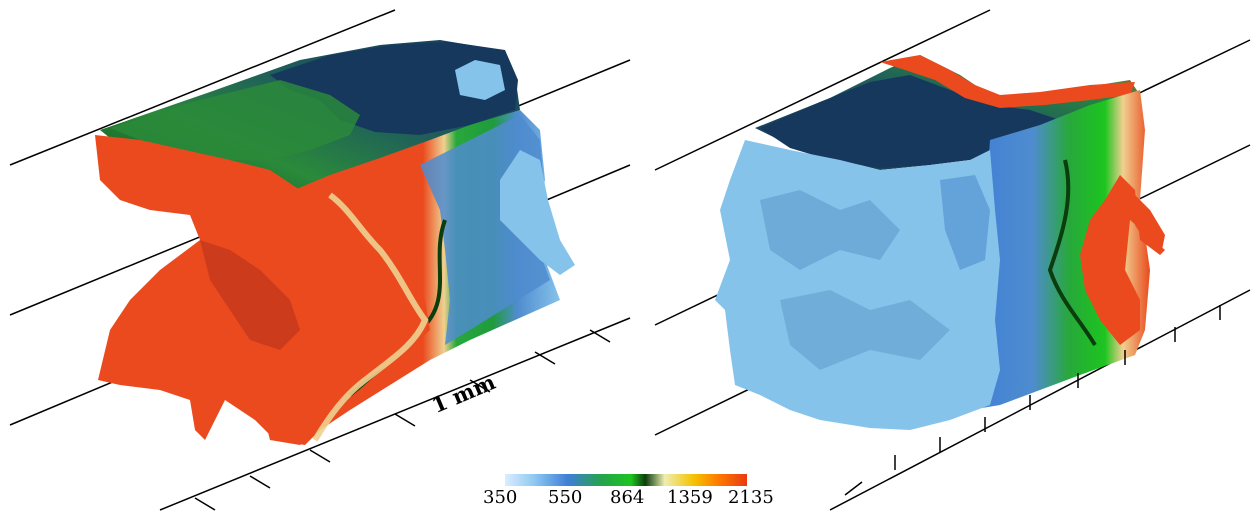 Image resolution: width=1257 pixels, height=515 pixels. I want to click on right-side-face, so click(1060, 250).